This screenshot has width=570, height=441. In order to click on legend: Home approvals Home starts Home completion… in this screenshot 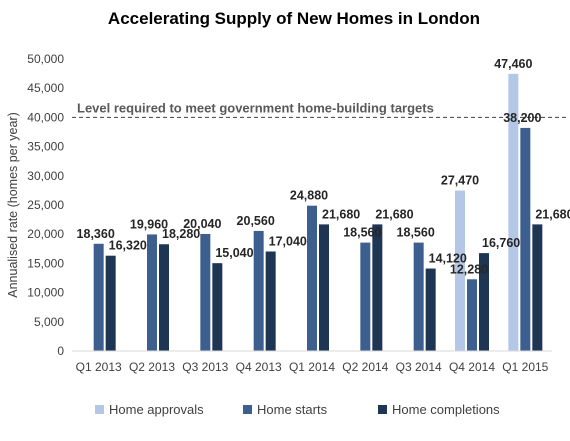, I will do `click(297, 409)`.